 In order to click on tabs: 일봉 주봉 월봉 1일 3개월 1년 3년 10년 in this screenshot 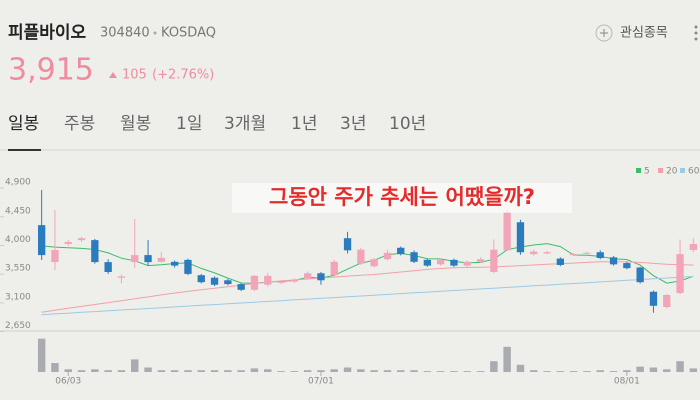, I will do `click(217, 124)`.